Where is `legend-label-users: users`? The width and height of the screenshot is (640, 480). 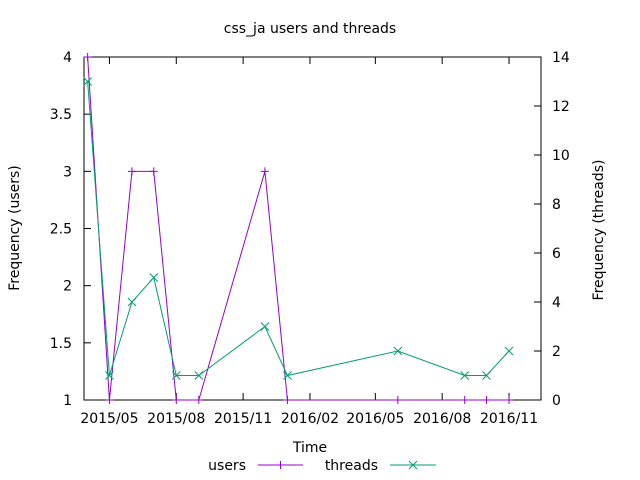 legend-label-users: users is located at coordinates (227, 466).